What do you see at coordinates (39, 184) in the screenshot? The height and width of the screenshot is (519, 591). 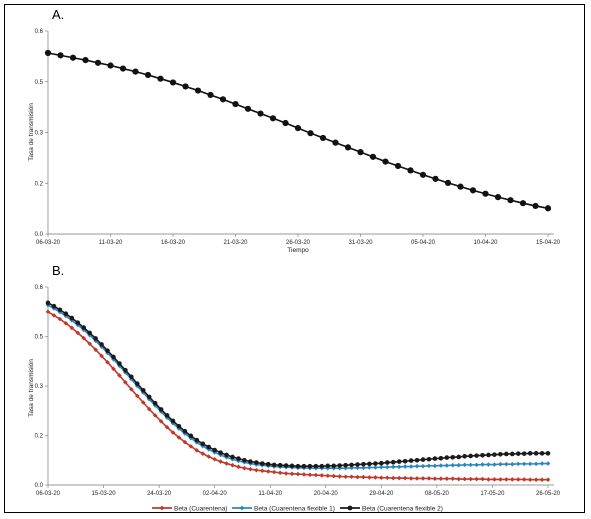 I see `y-tick-label: 0.2` at bounding box center [39, 184].